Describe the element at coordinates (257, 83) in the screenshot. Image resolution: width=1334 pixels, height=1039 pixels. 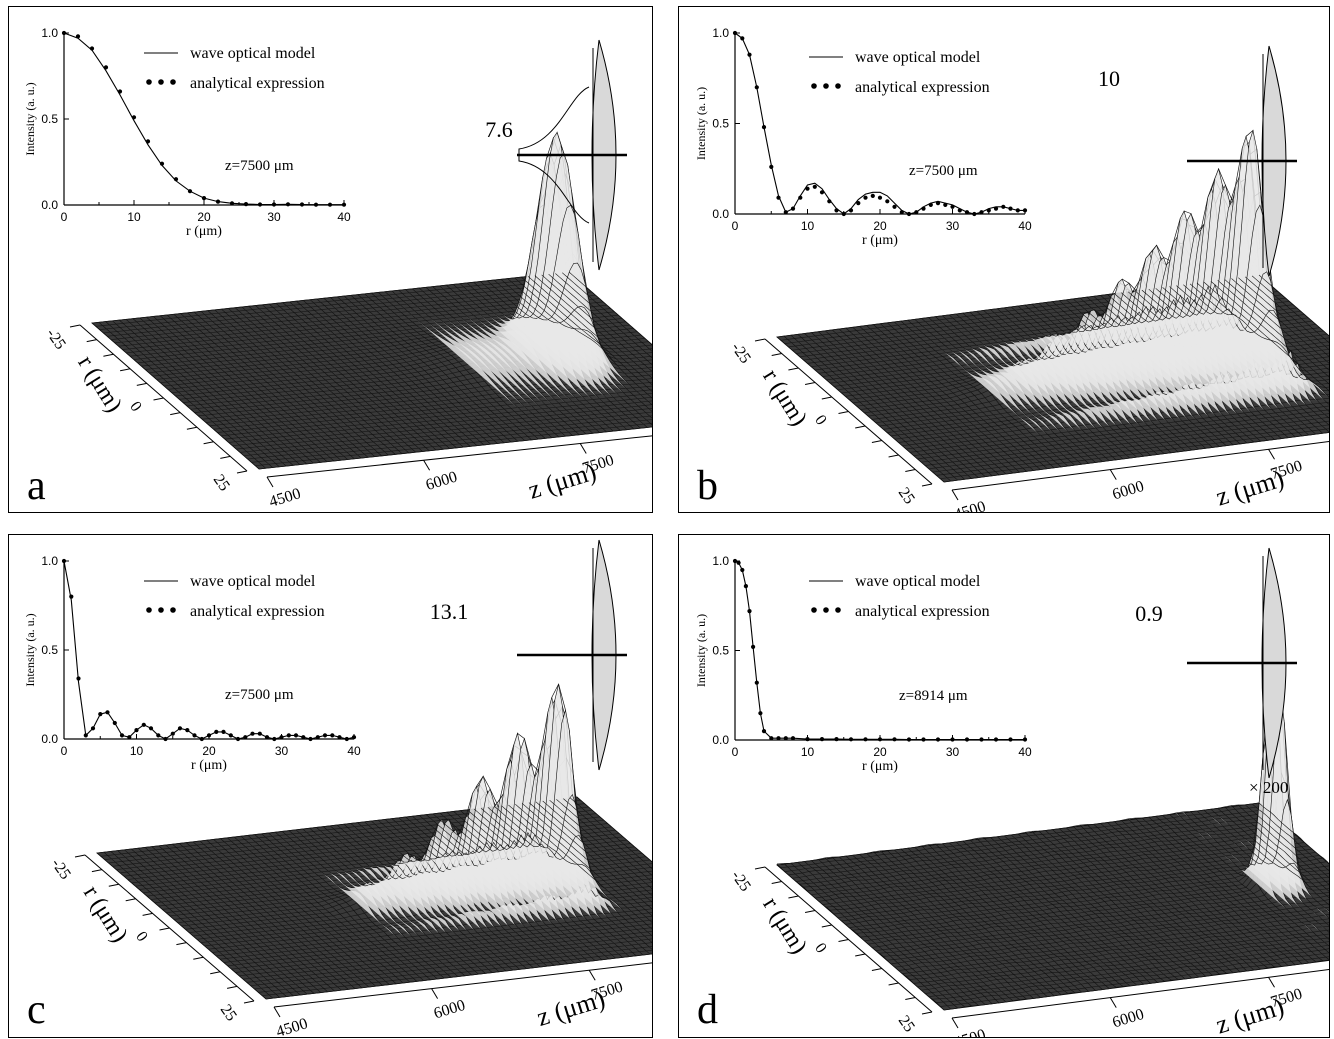
I see `legend-label-a: analytical expression` at that location.